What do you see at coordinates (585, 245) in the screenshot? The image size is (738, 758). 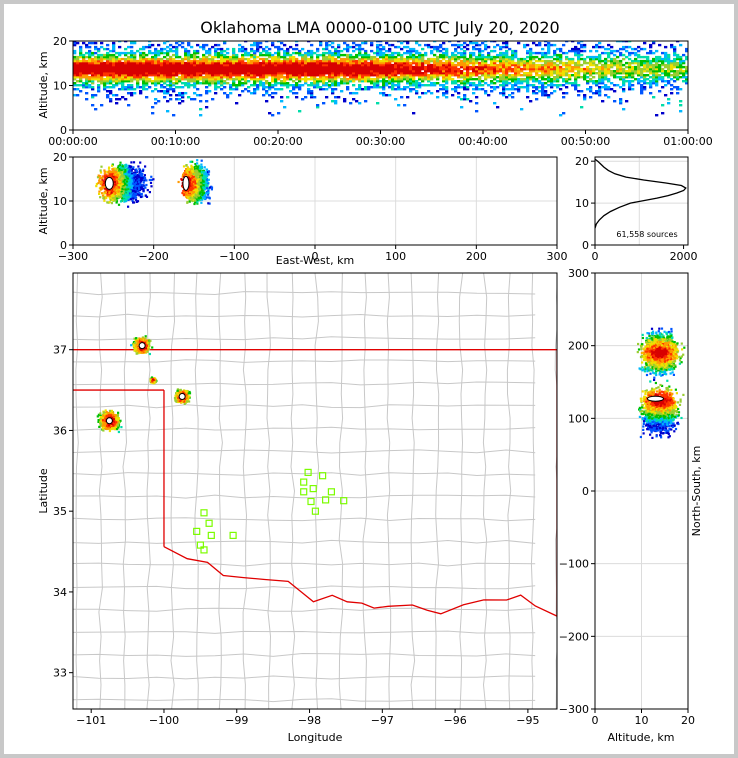 I see `histogram-altitude-tick: 0` at bounding box center [585, 245].